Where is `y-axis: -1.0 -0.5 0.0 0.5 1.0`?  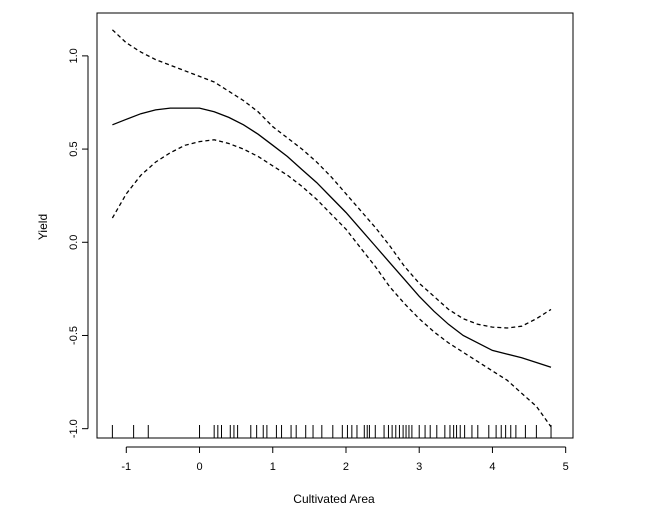
y-axis: -1.0 -0.5 0.0 0.5 1.0 is located at coordinates (78, 243).